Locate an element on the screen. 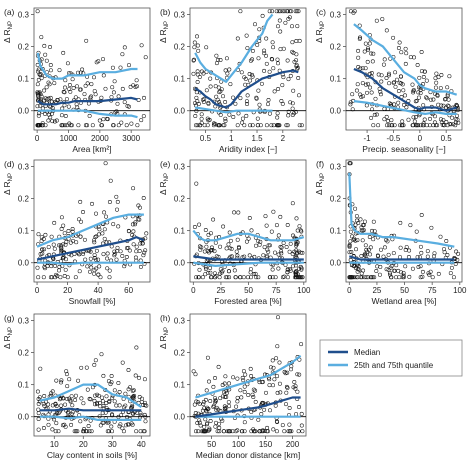 The width and height of the screenshot is (474, 472). median-line is located at coordinates (248, 407).